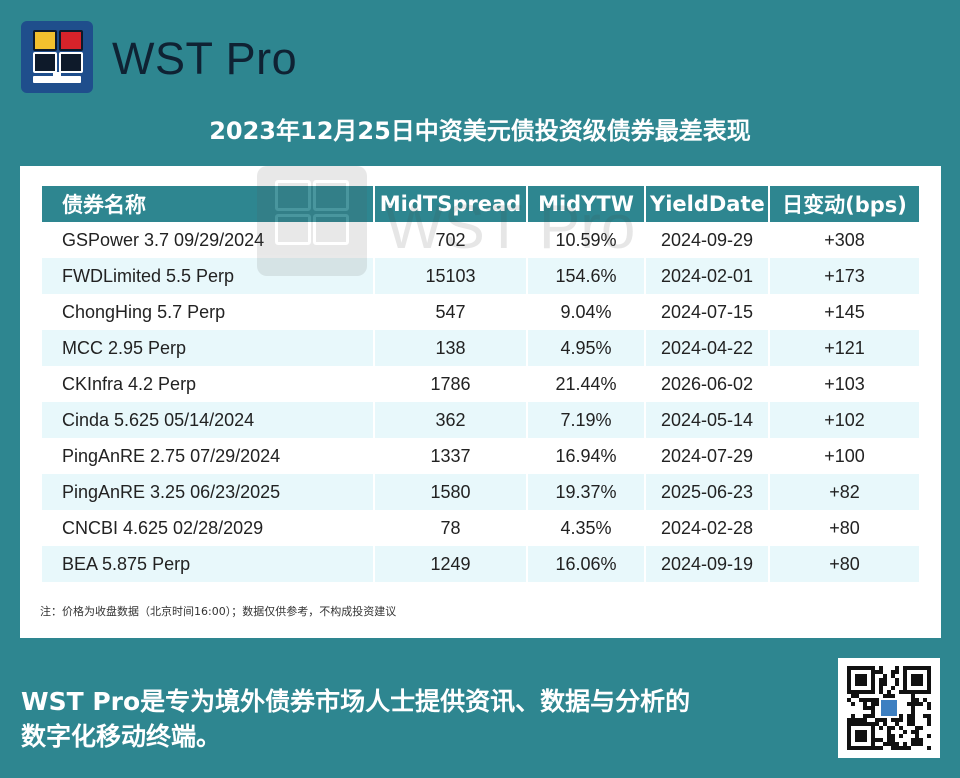 The width and height of the screenshot is (960, 778). Describe the element at coordinates (144, 311) in the screenshot. I see `cell-bond-name: ChongHing 5.7 Perp` at that location.